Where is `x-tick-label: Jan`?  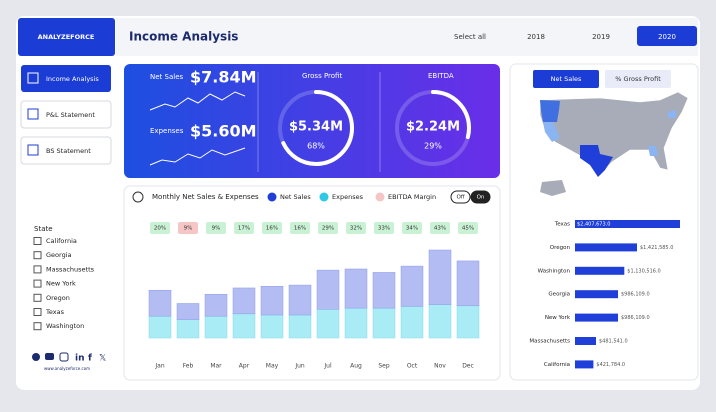
x-tick-label: Jan is located at coordinates (159, 366).